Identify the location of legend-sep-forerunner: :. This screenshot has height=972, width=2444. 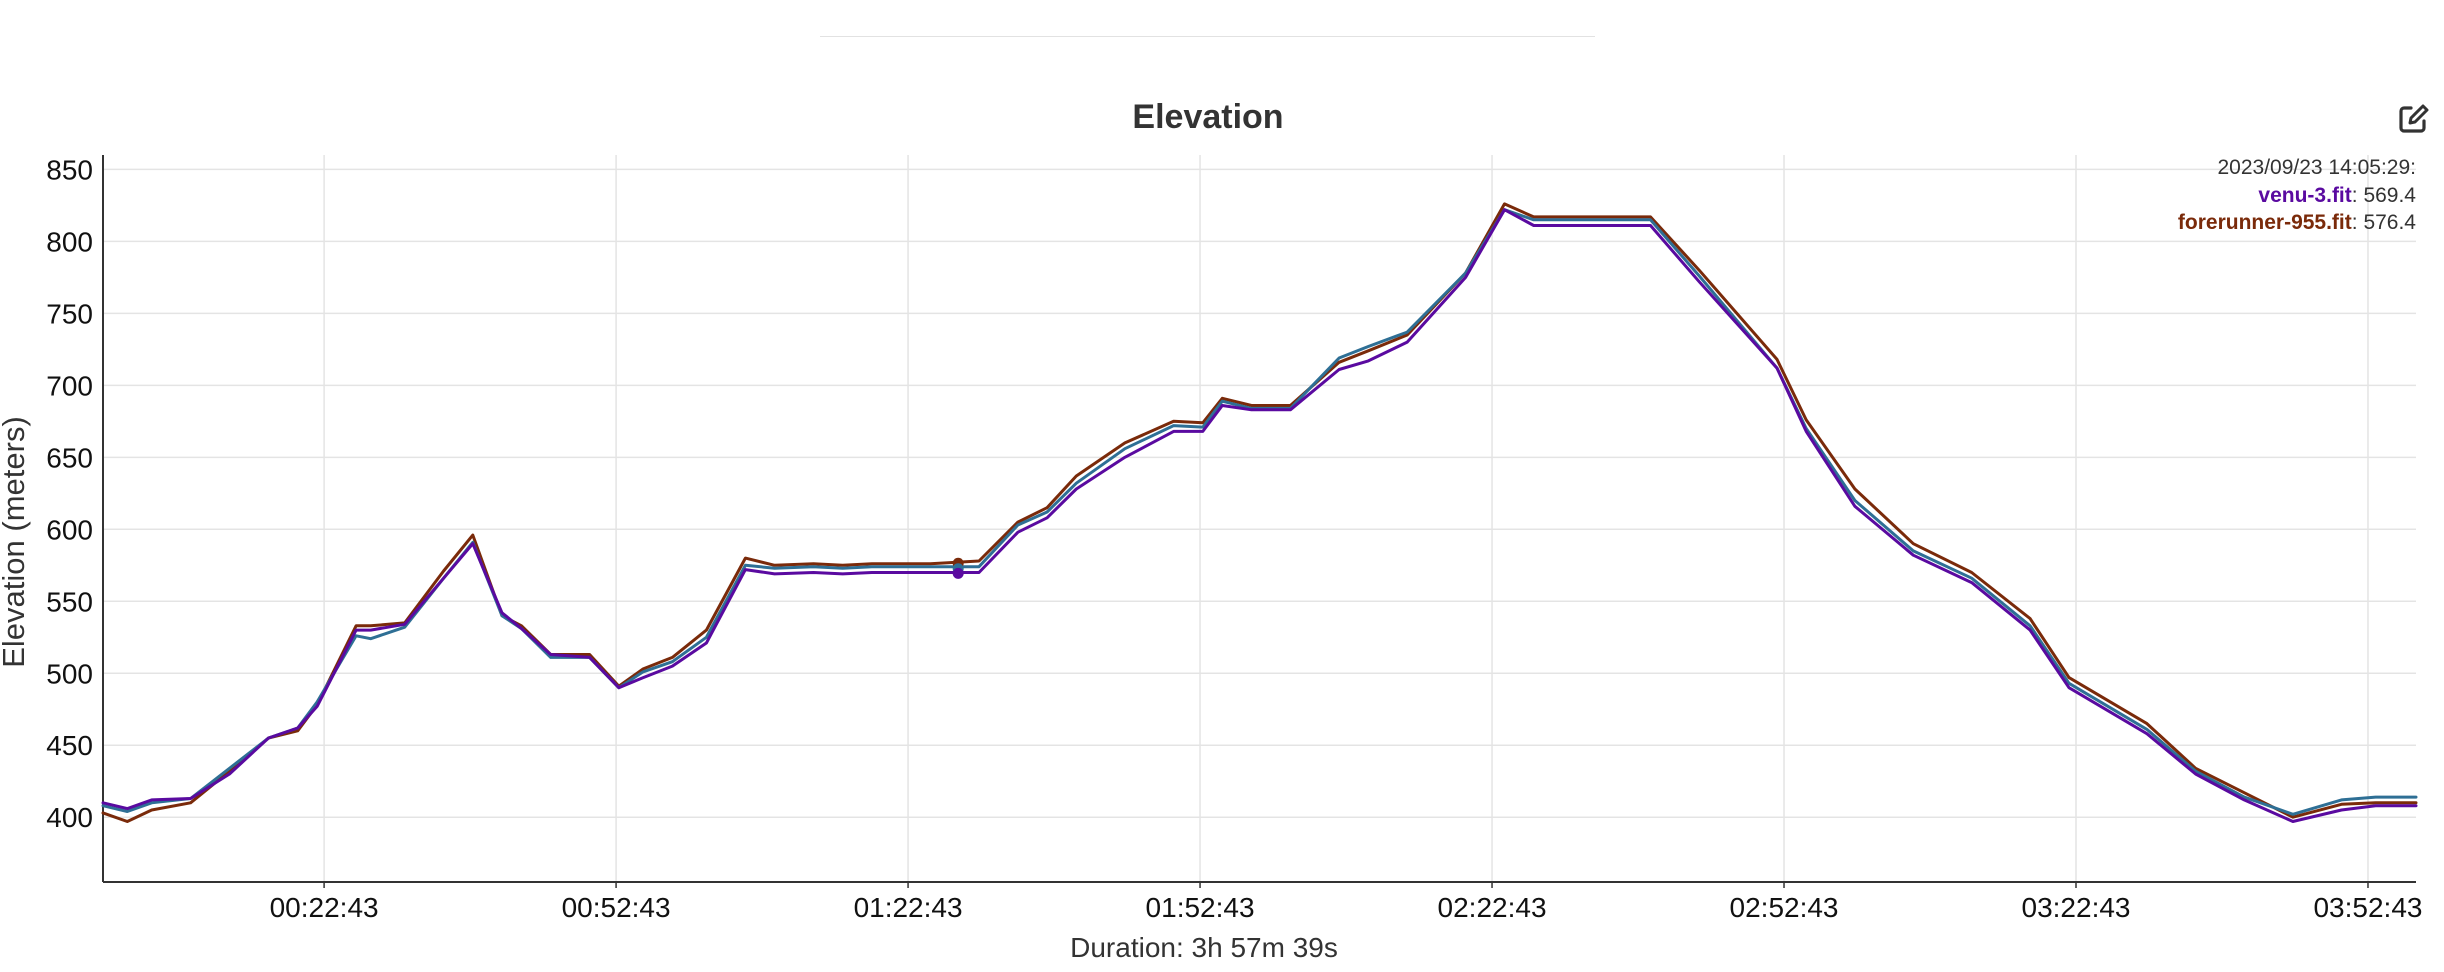
(2358, 222).